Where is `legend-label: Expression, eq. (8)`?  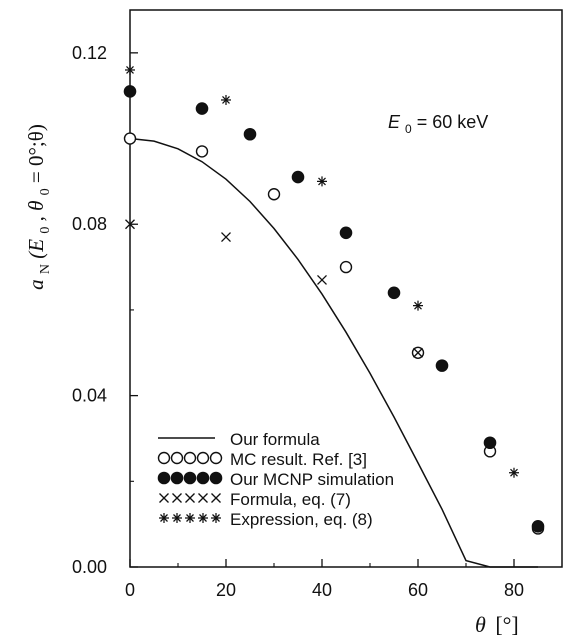
legend-label: Expression, eq. (8) is located at coordinates (301, 519).